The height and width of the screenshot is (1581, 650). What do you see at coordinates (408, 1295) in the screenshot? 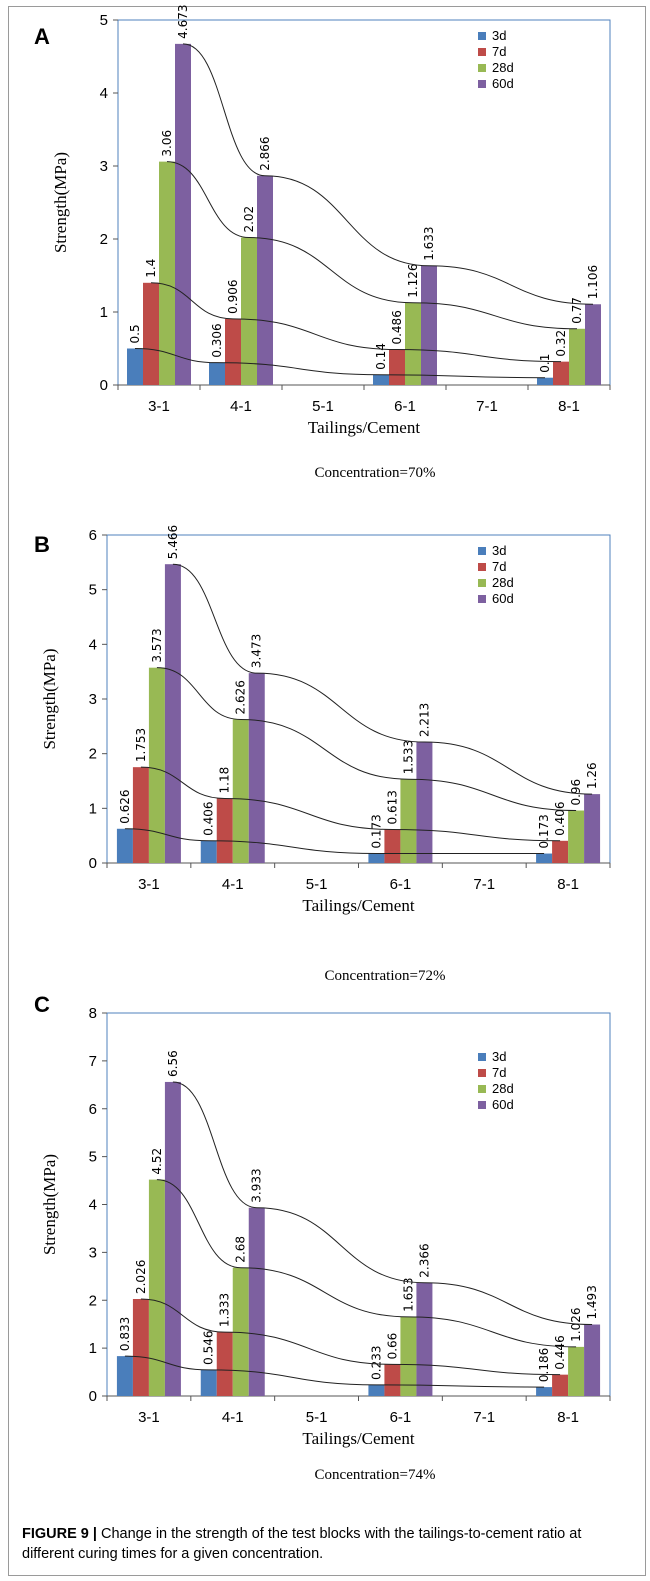
I see `data-label-28d-6-1: 1.653` at bounding box center [408, 1295].